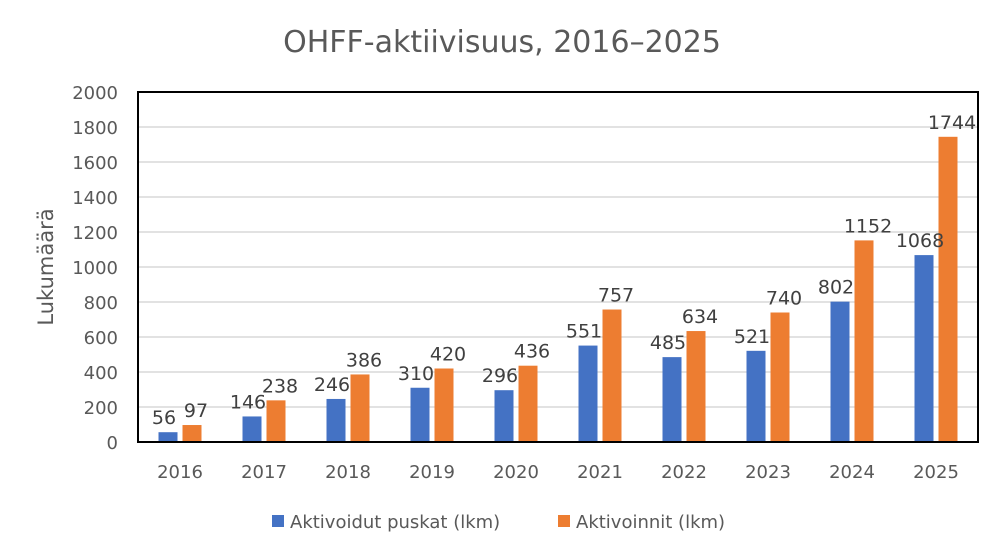  What do you see at coordinates (101, 373) in the screenshot?
I see `y-tick-label: 400` at bounding box center [101, 373].